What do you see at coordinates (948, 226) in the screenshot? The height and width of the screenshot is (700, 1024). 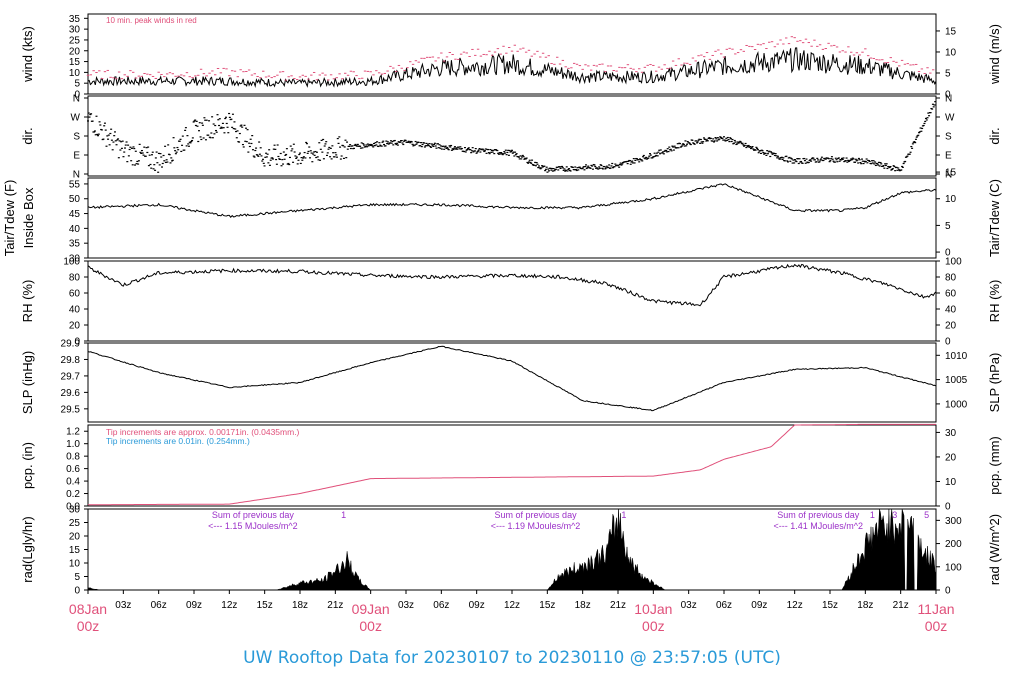 I see `ytick-label-right: 5` at bounding box center [948, 226].